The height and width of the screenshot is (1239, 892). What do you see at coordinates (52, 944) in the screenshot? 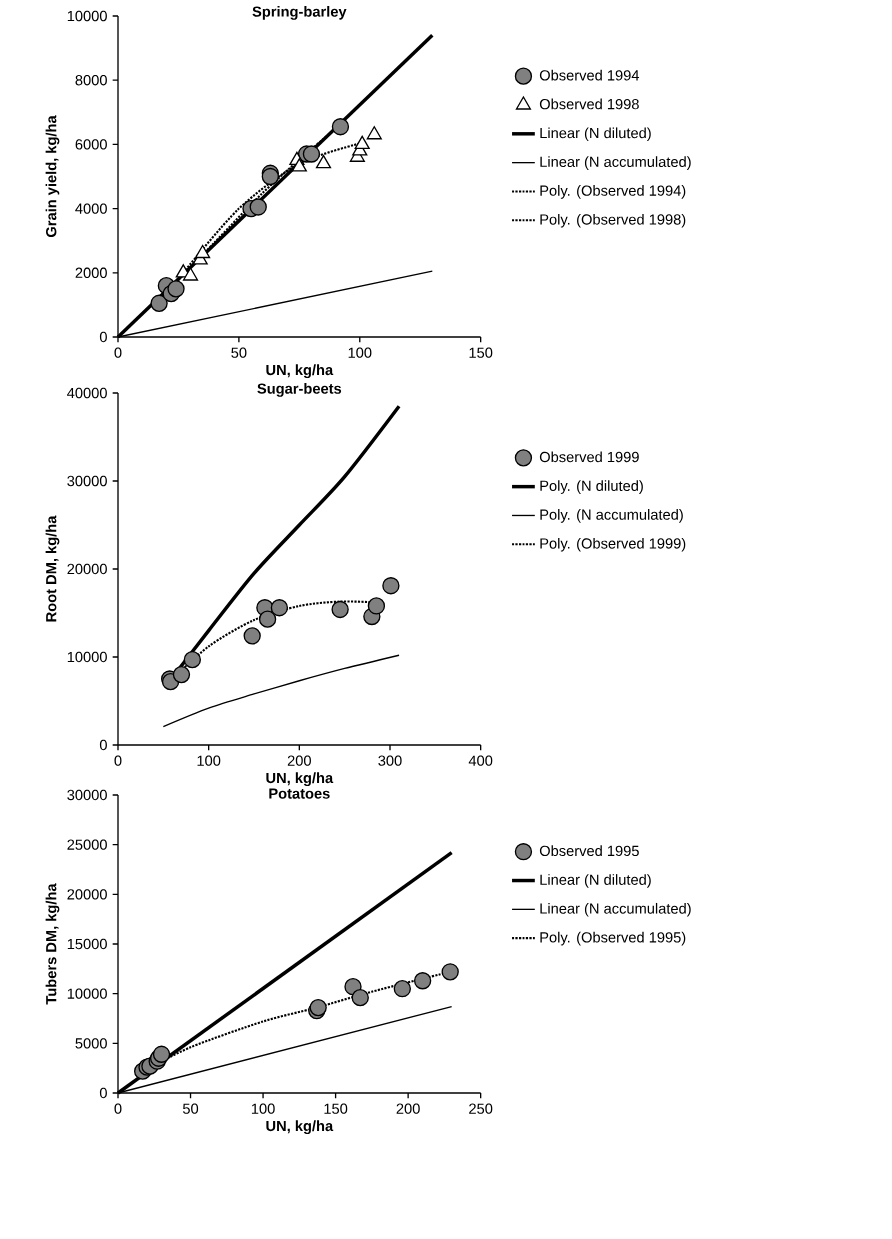
I see `y-axis-title: Tubers DM, kg/ha` at bounding box center [52, 944].